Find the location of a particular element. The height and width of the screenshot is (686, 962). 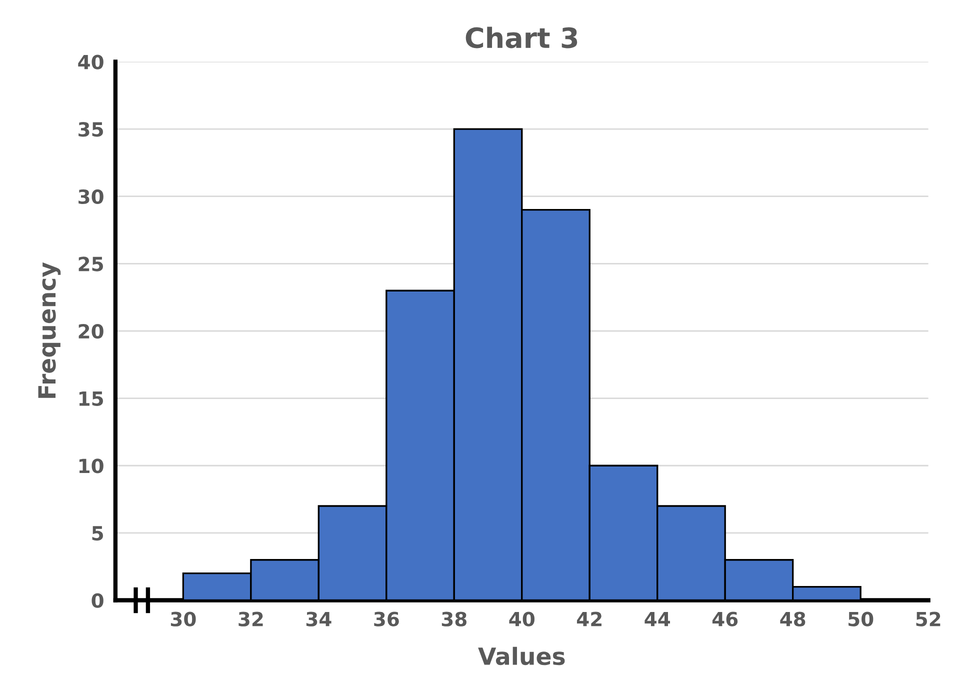

x-tick-label: 38 is located at coordinates (454, 619).